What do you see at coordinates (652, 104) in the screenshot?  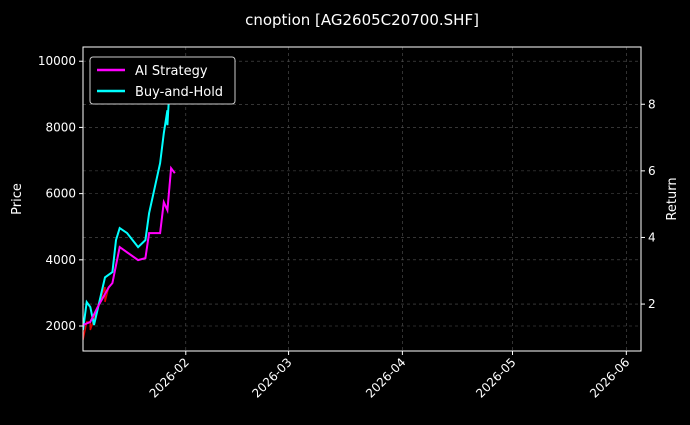 I see `y2-tick-label: 8` at bounding box center [652, 104].